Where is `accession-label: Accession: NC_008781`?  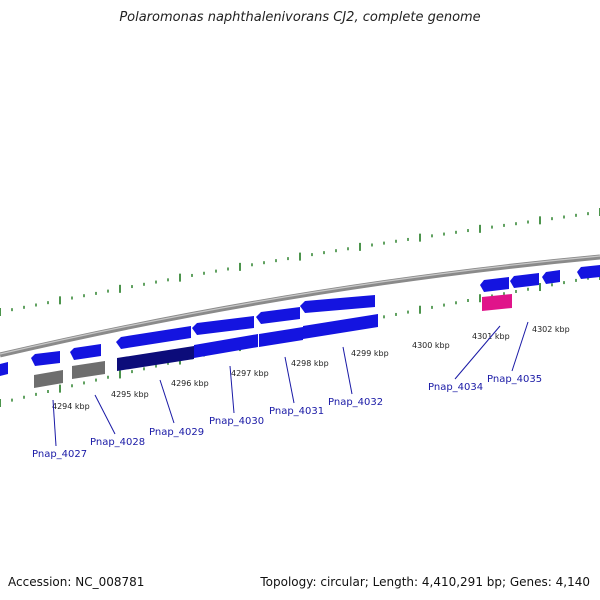
accession-label: Accession: NC_008781 is located at coordinates (76, 582).